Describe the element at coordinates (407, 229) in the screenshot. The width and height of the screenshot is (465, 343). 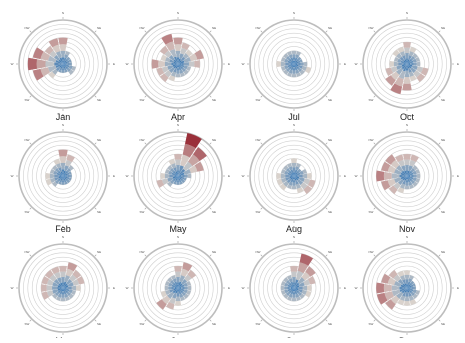
I see `month-label: Nov` at that location.